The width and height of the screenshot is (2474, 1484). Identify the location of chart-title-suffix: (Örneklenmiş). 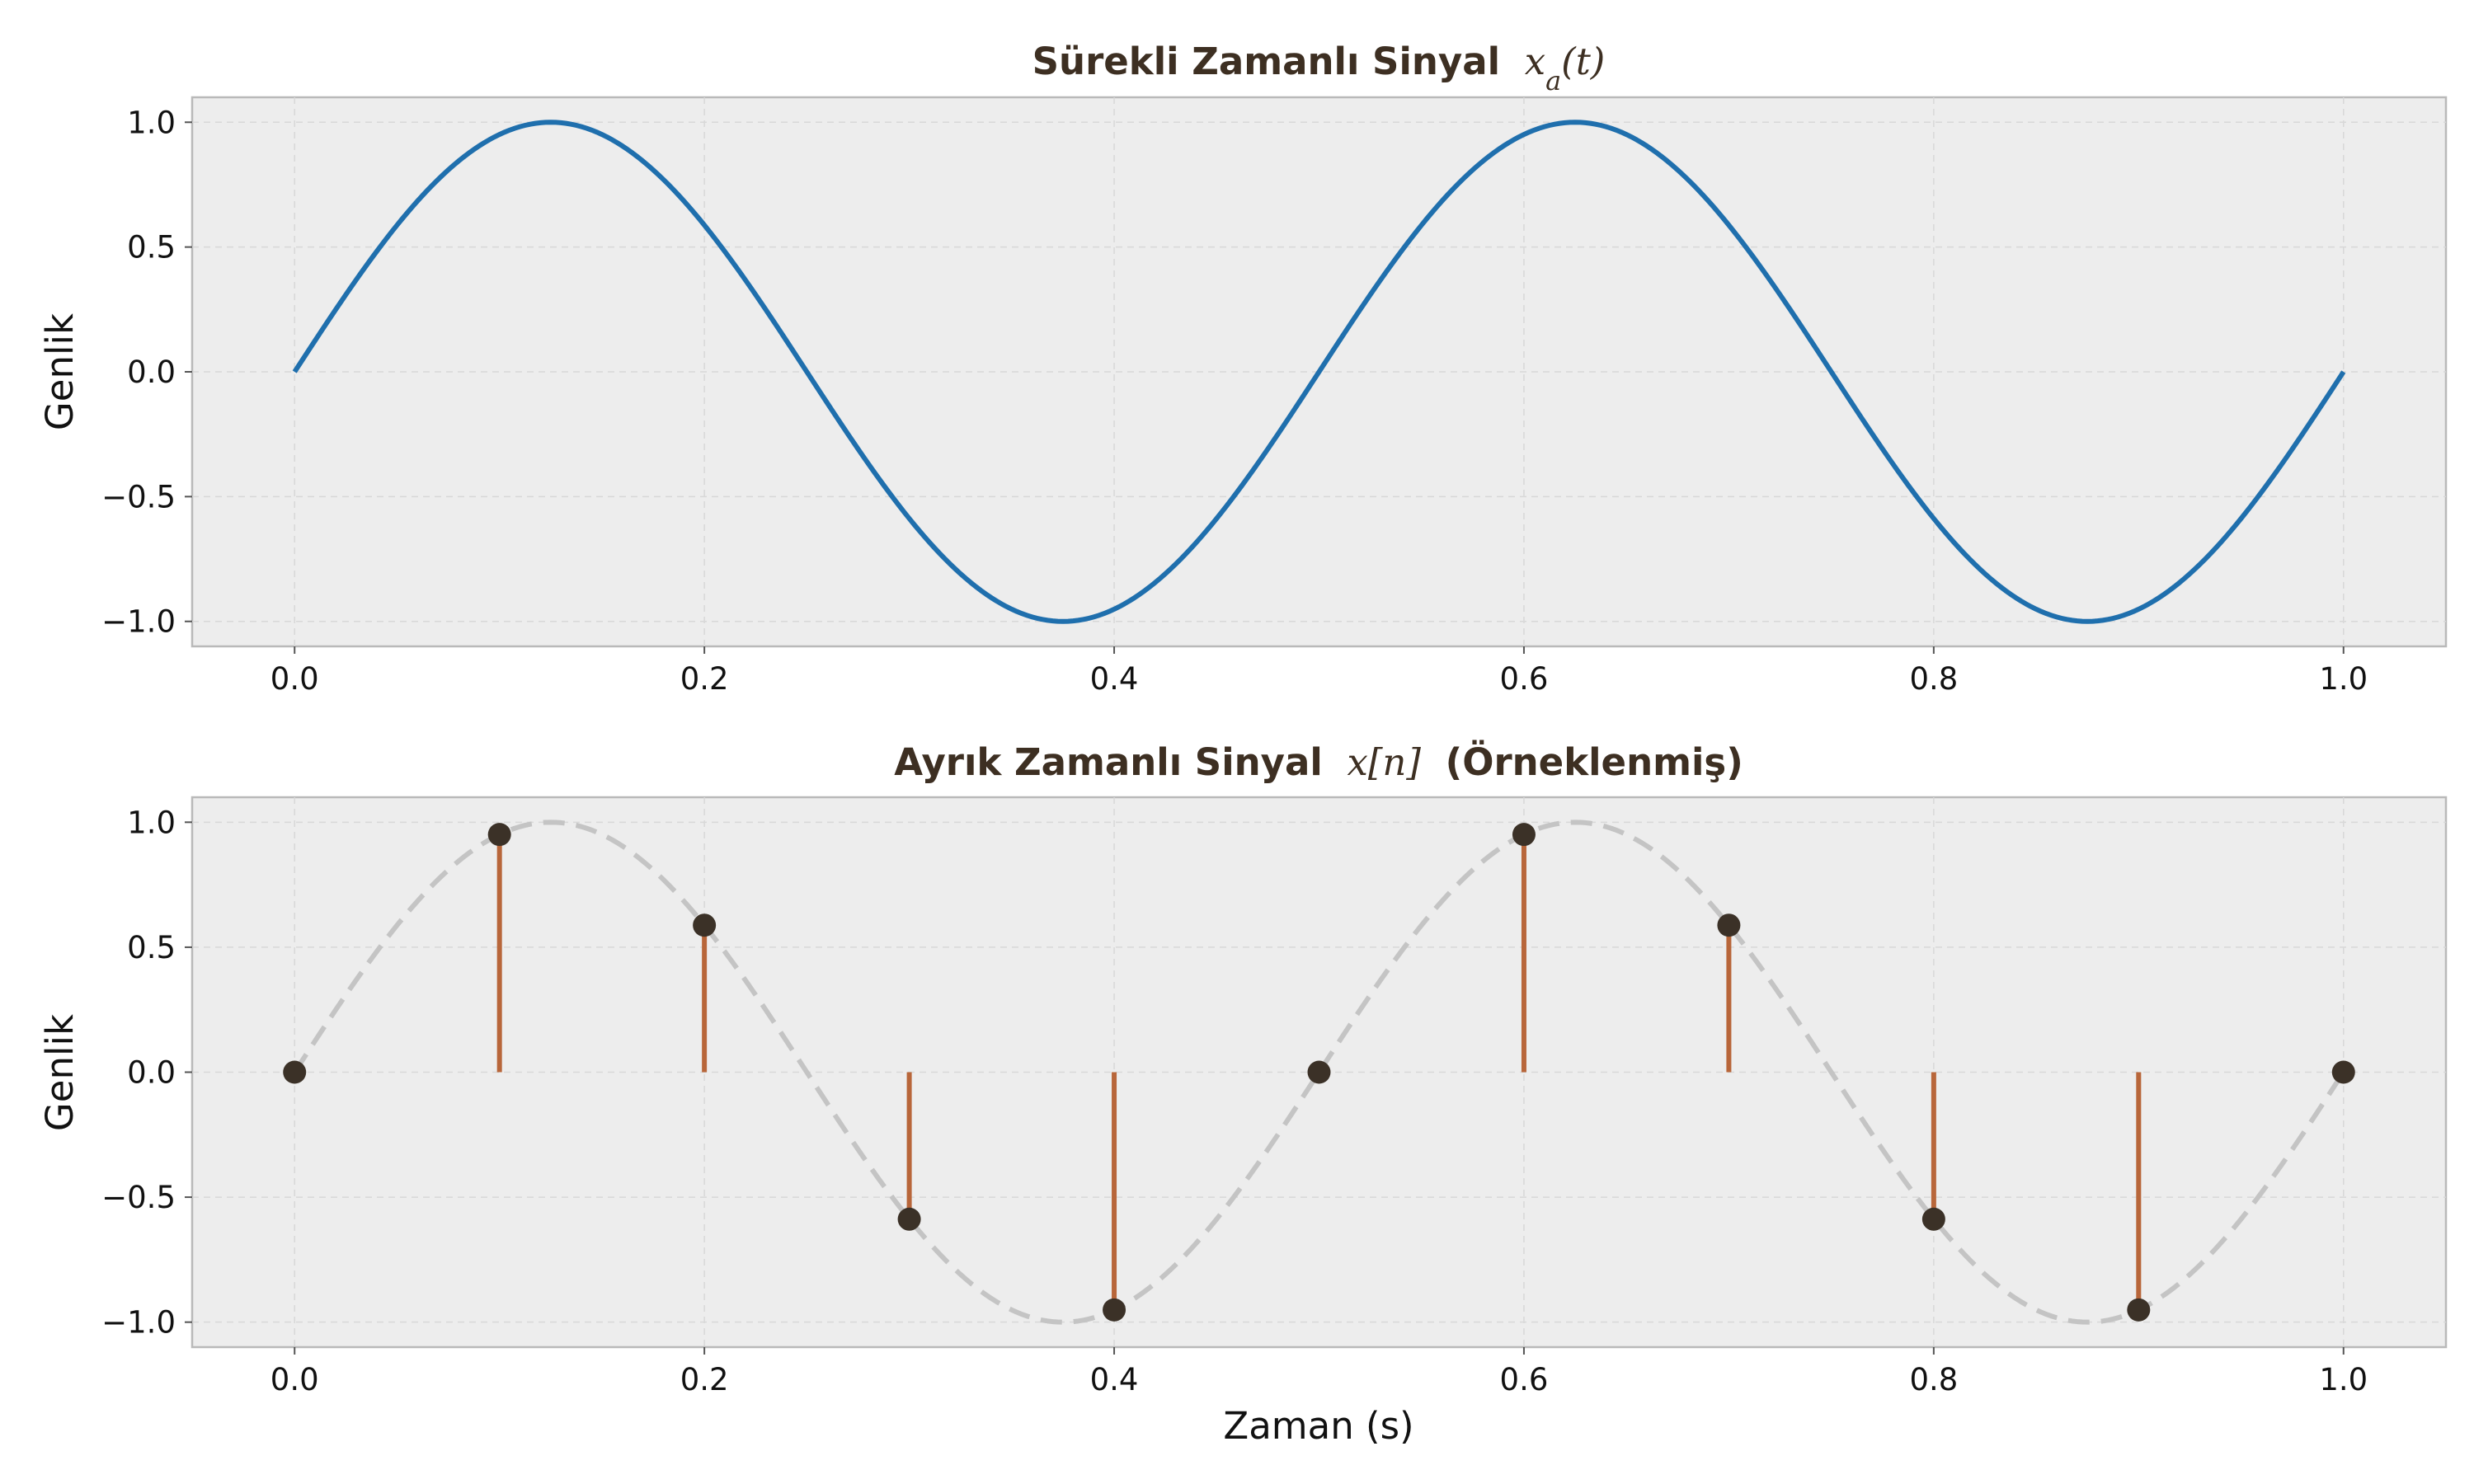
(1594, 762).